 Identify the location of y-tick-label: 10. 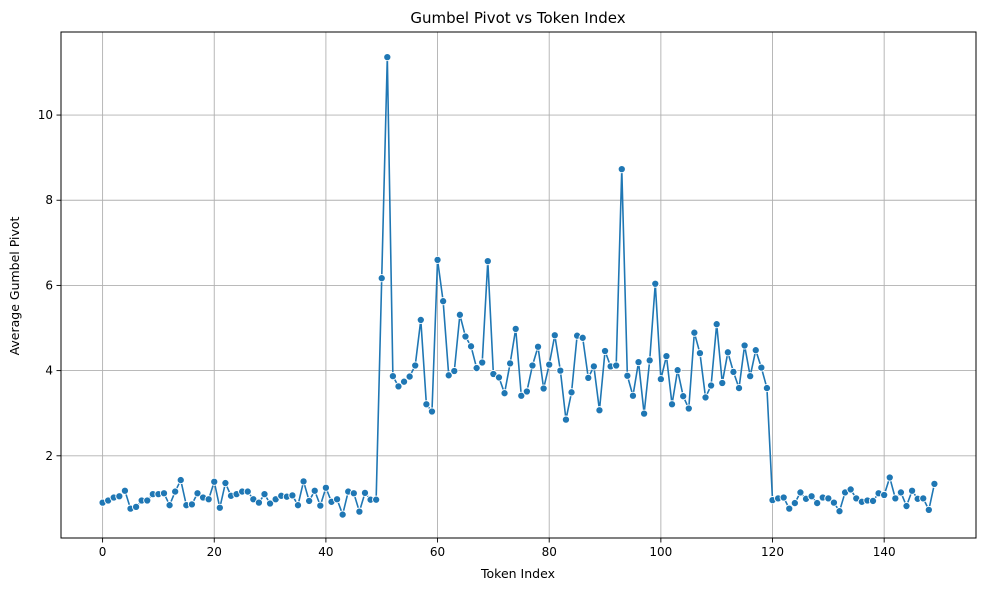
(45, 115).